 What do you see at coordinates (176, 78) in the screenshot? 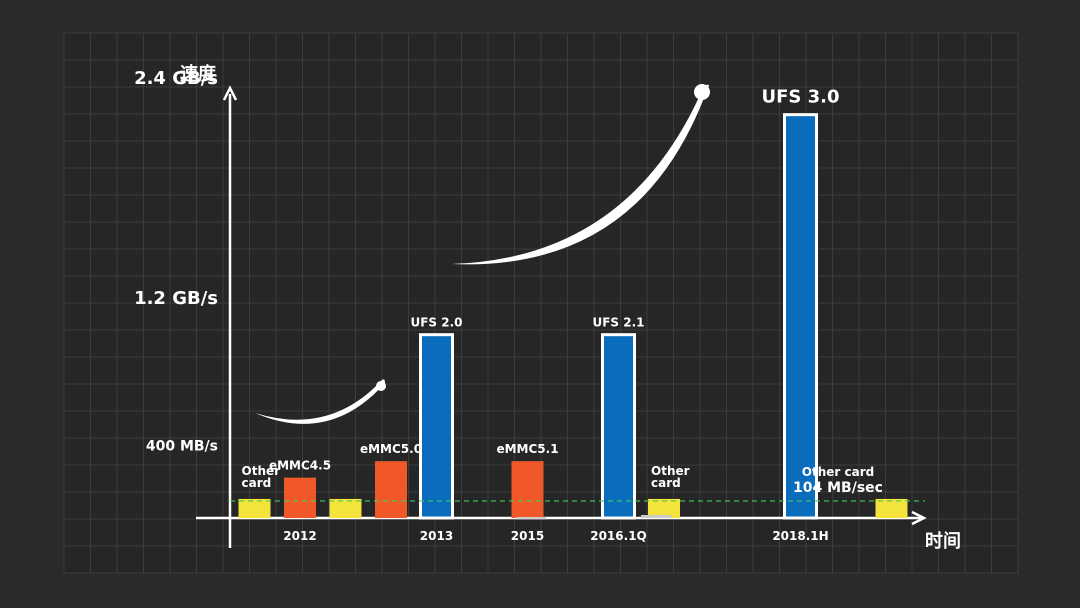
I see `y-tick-label-2-4: 2.4 GB/s` at bounding box center [176, 78].